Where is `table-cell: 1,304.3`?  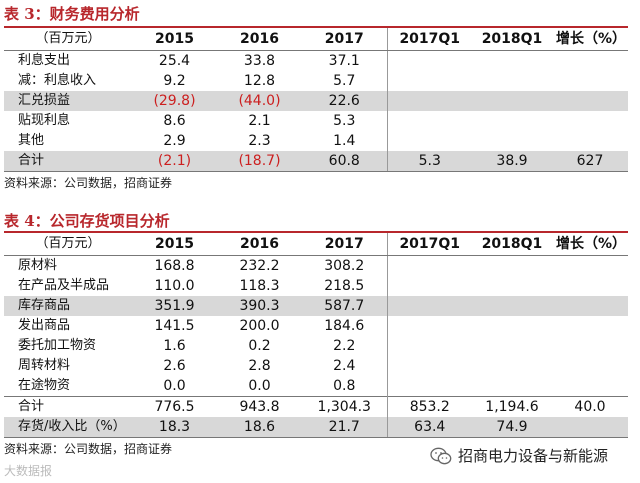 table-cell: 1,304.3 is located at coordinates (344, 406).